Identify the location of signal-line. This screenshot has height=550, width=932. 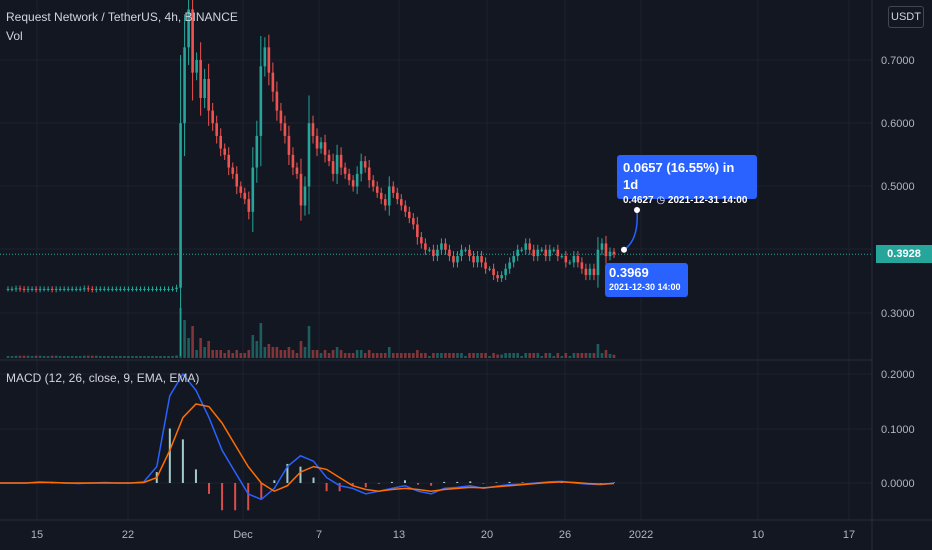
(307, 448).